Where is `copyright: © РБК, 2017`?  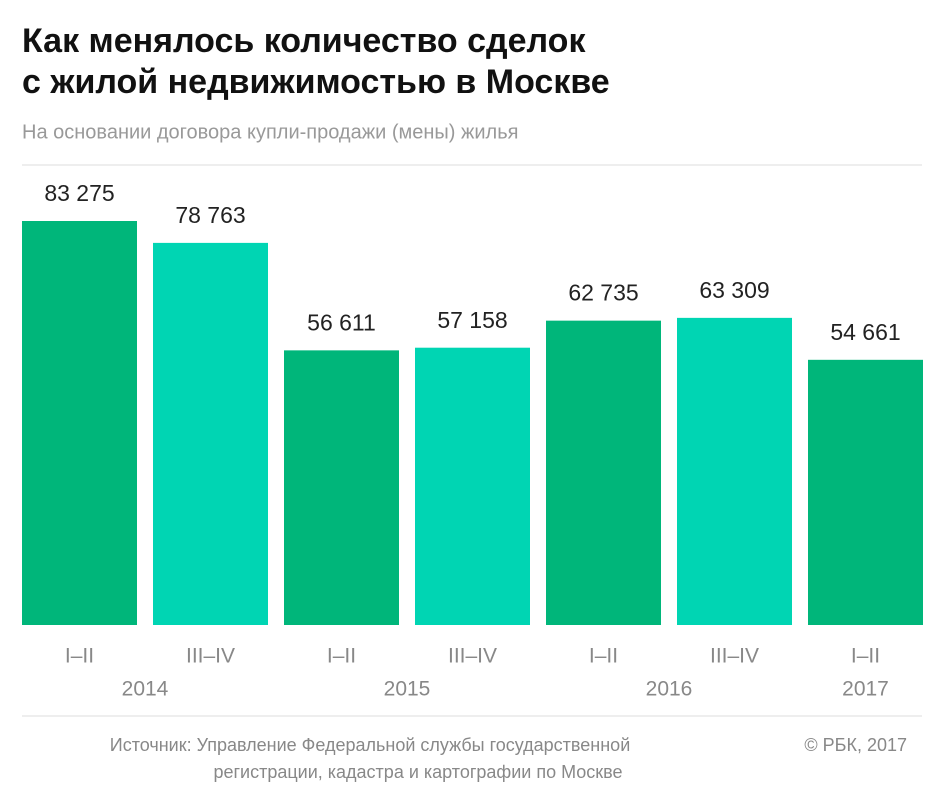
copyright: © РБК, 2017 is located at coordinates (855, 745).